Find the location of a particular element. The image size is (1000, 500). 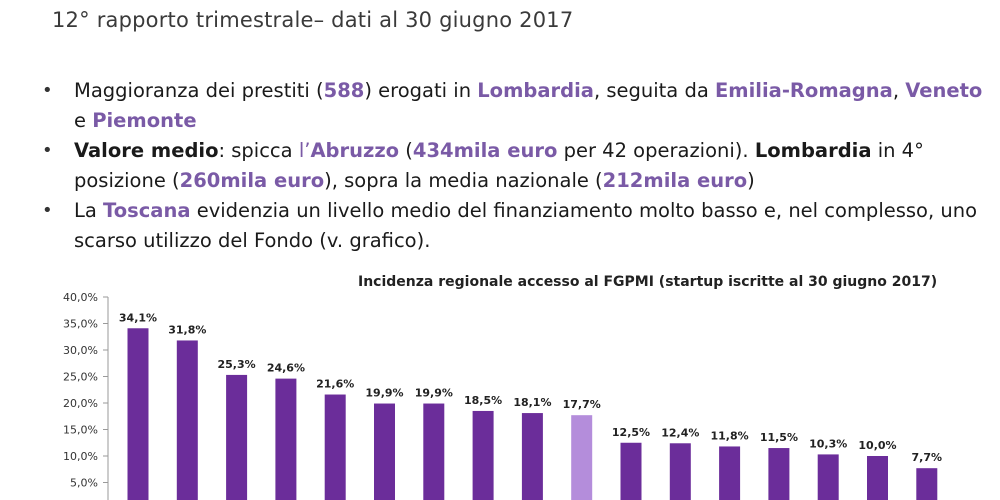

bar-value-label: 24,6% is located at coordinates (286, 368).